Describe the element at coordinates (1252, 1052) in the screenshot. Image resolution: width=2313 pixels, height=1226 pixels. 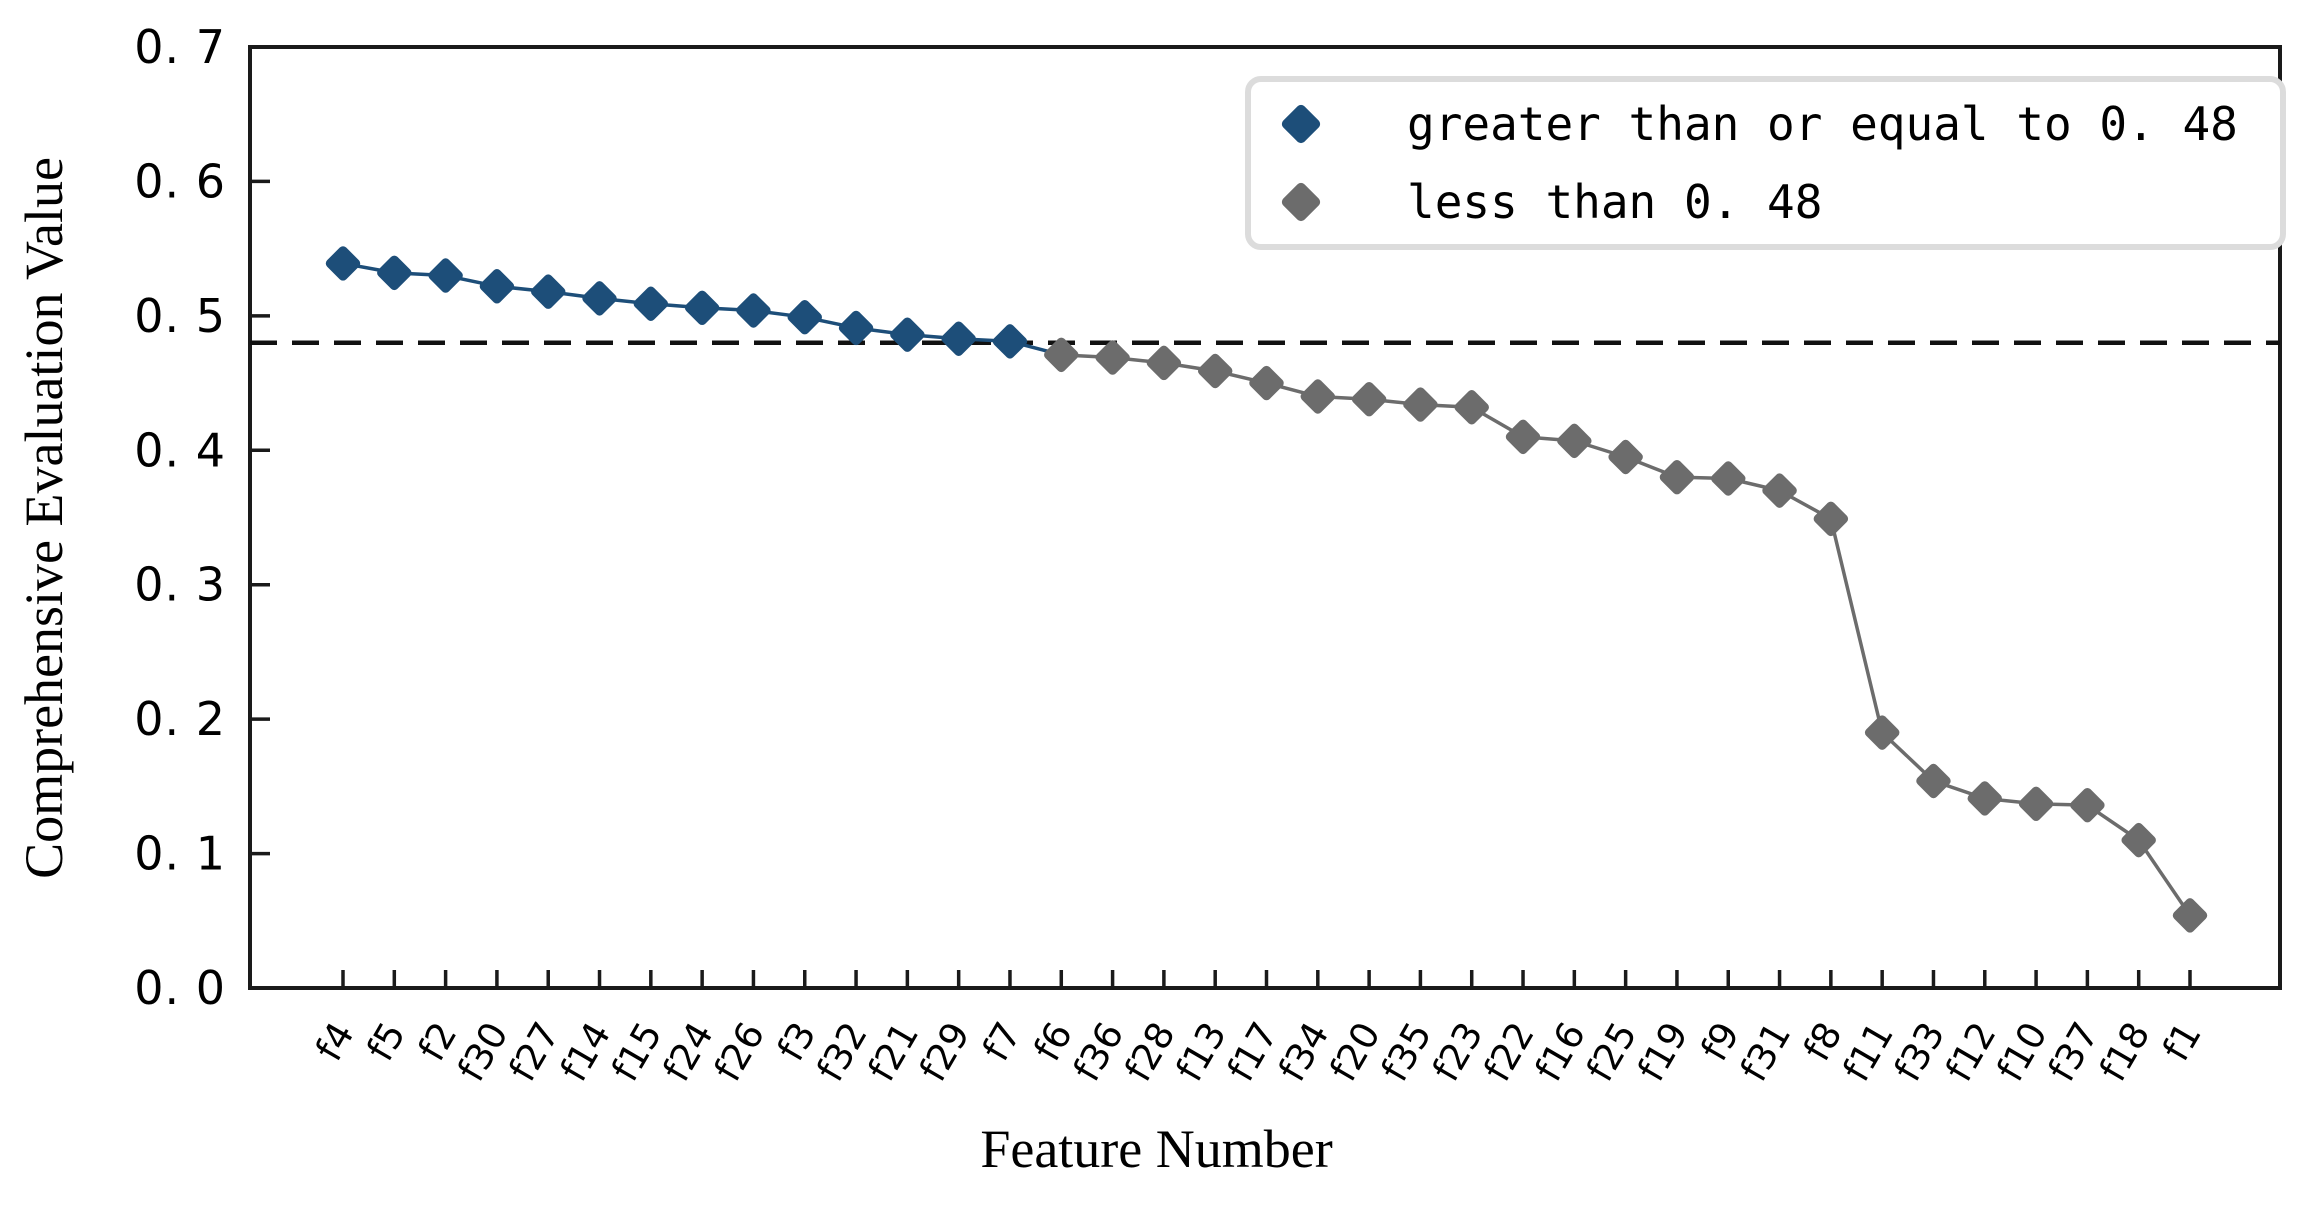
I see `x-tick-label: f17` at that location.